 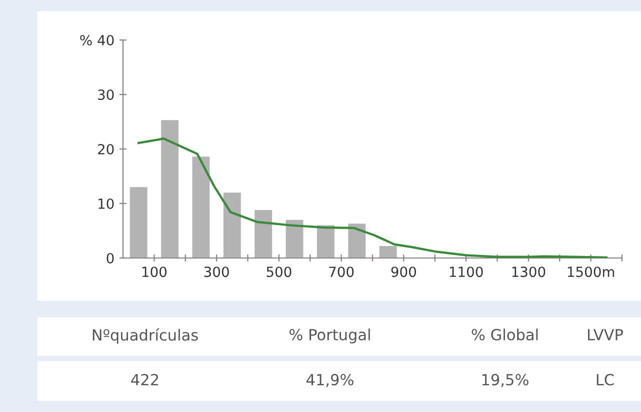 What do you see at coordinates (330, 336) in the screenshot?
I see `text: % Portugal` at bounding box center [330, 336].